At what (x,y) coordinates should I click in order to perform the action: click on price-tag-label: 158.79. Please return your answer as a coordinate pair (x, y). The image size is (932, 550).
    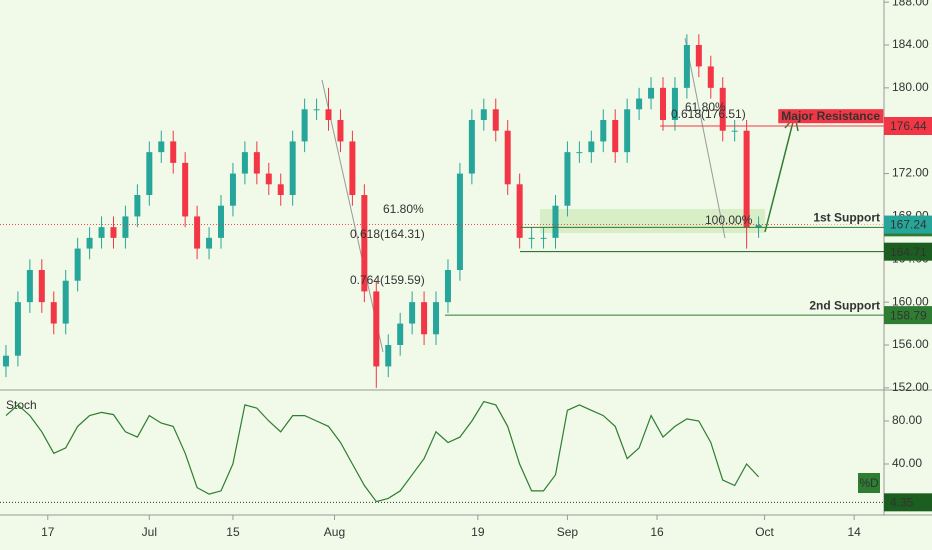
    Looking at the image, I should click on (908, 315).